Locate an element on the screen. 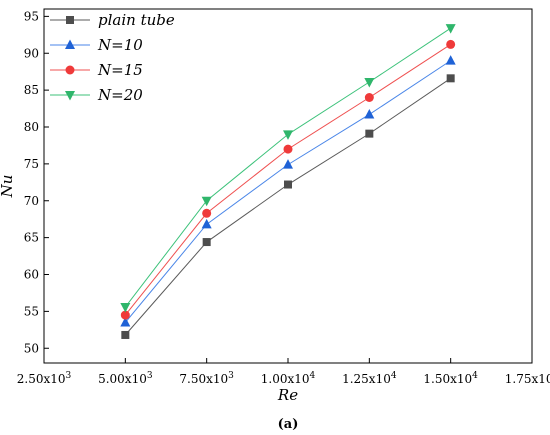  x-tick-mantissa: 2.50x10 is located at coordinates (41, 379).